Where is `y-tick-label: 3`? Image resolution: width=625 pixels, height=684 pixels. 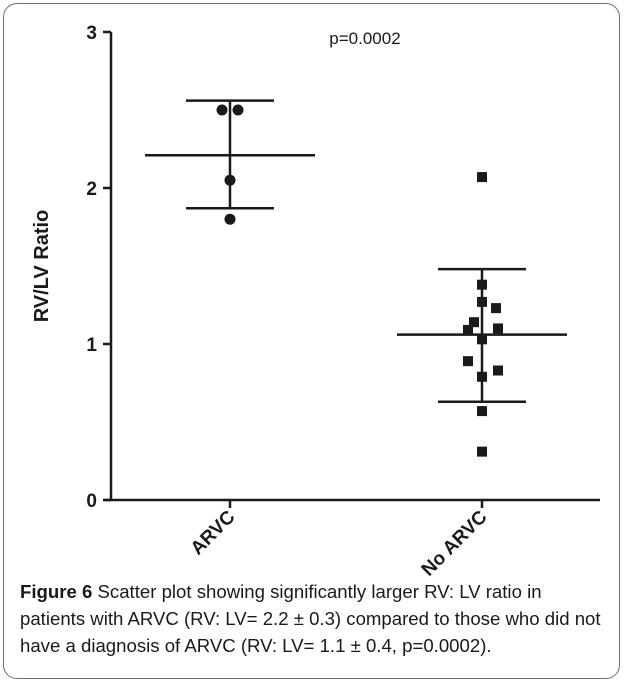 y-tick-label: 3 is located at coordinates (91, 33).